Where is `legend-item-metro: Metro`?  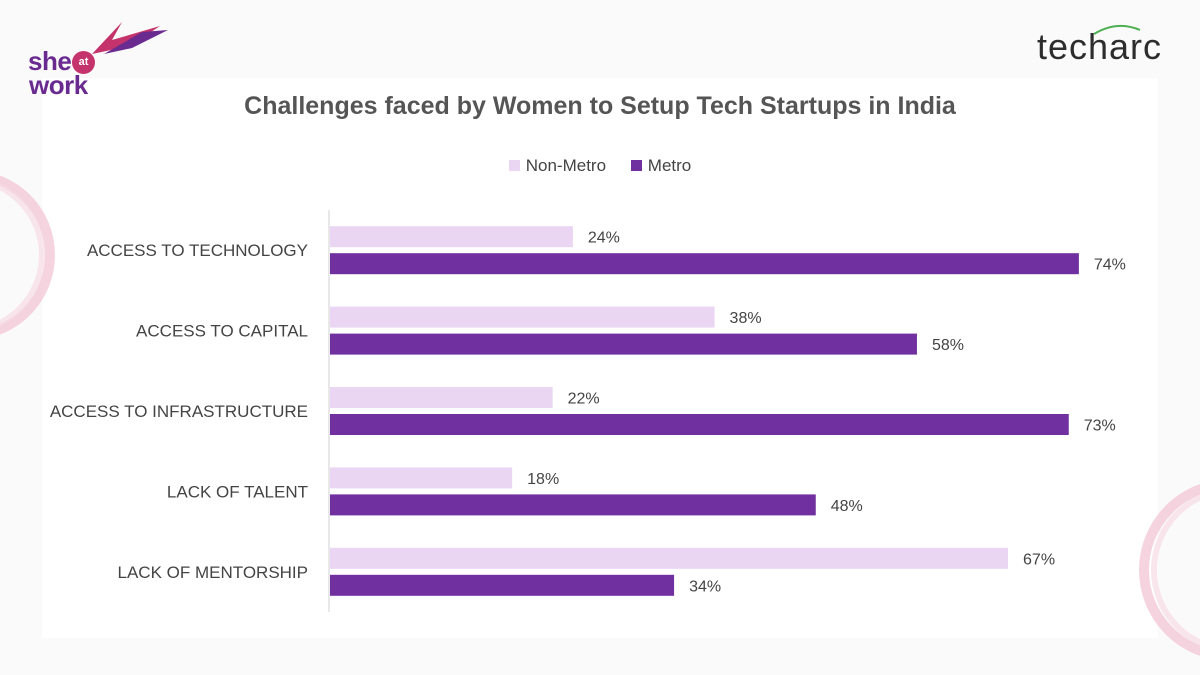 legend-item-metro: Metro is located at coordinates (661, 166).